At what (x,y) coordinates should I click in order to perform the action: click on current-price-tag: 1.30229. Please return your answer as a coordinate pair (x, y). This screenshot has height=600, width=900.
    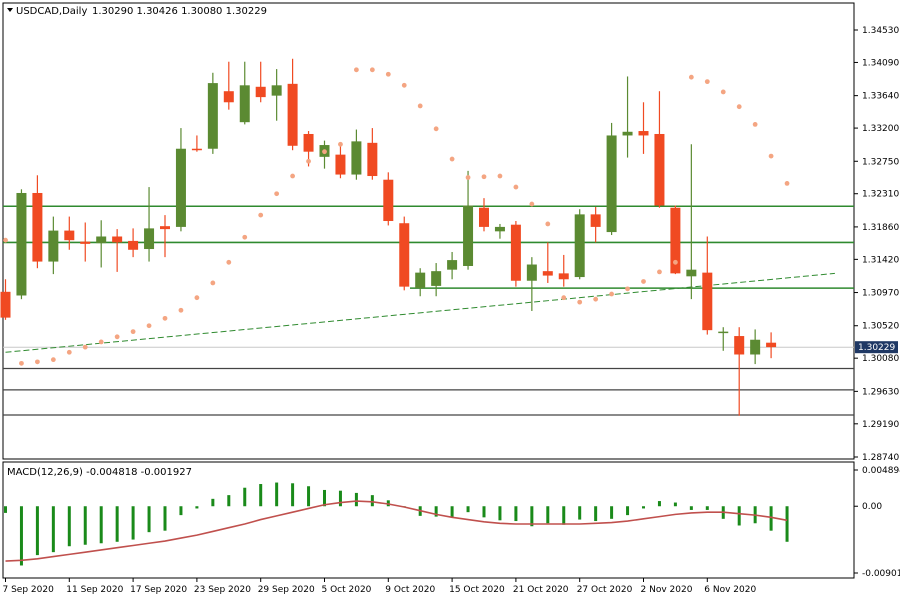
    Looking at the image, I should click on (876, 347).